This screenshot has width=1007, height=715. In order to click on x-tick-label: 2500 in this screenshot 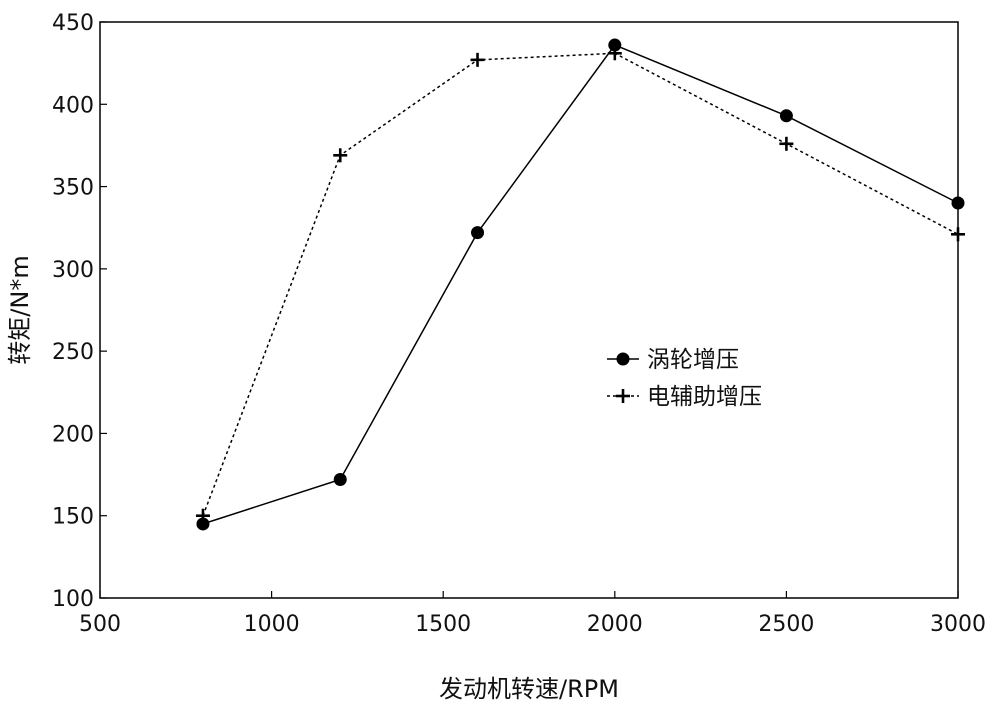, I will do `click(786, 624)`.